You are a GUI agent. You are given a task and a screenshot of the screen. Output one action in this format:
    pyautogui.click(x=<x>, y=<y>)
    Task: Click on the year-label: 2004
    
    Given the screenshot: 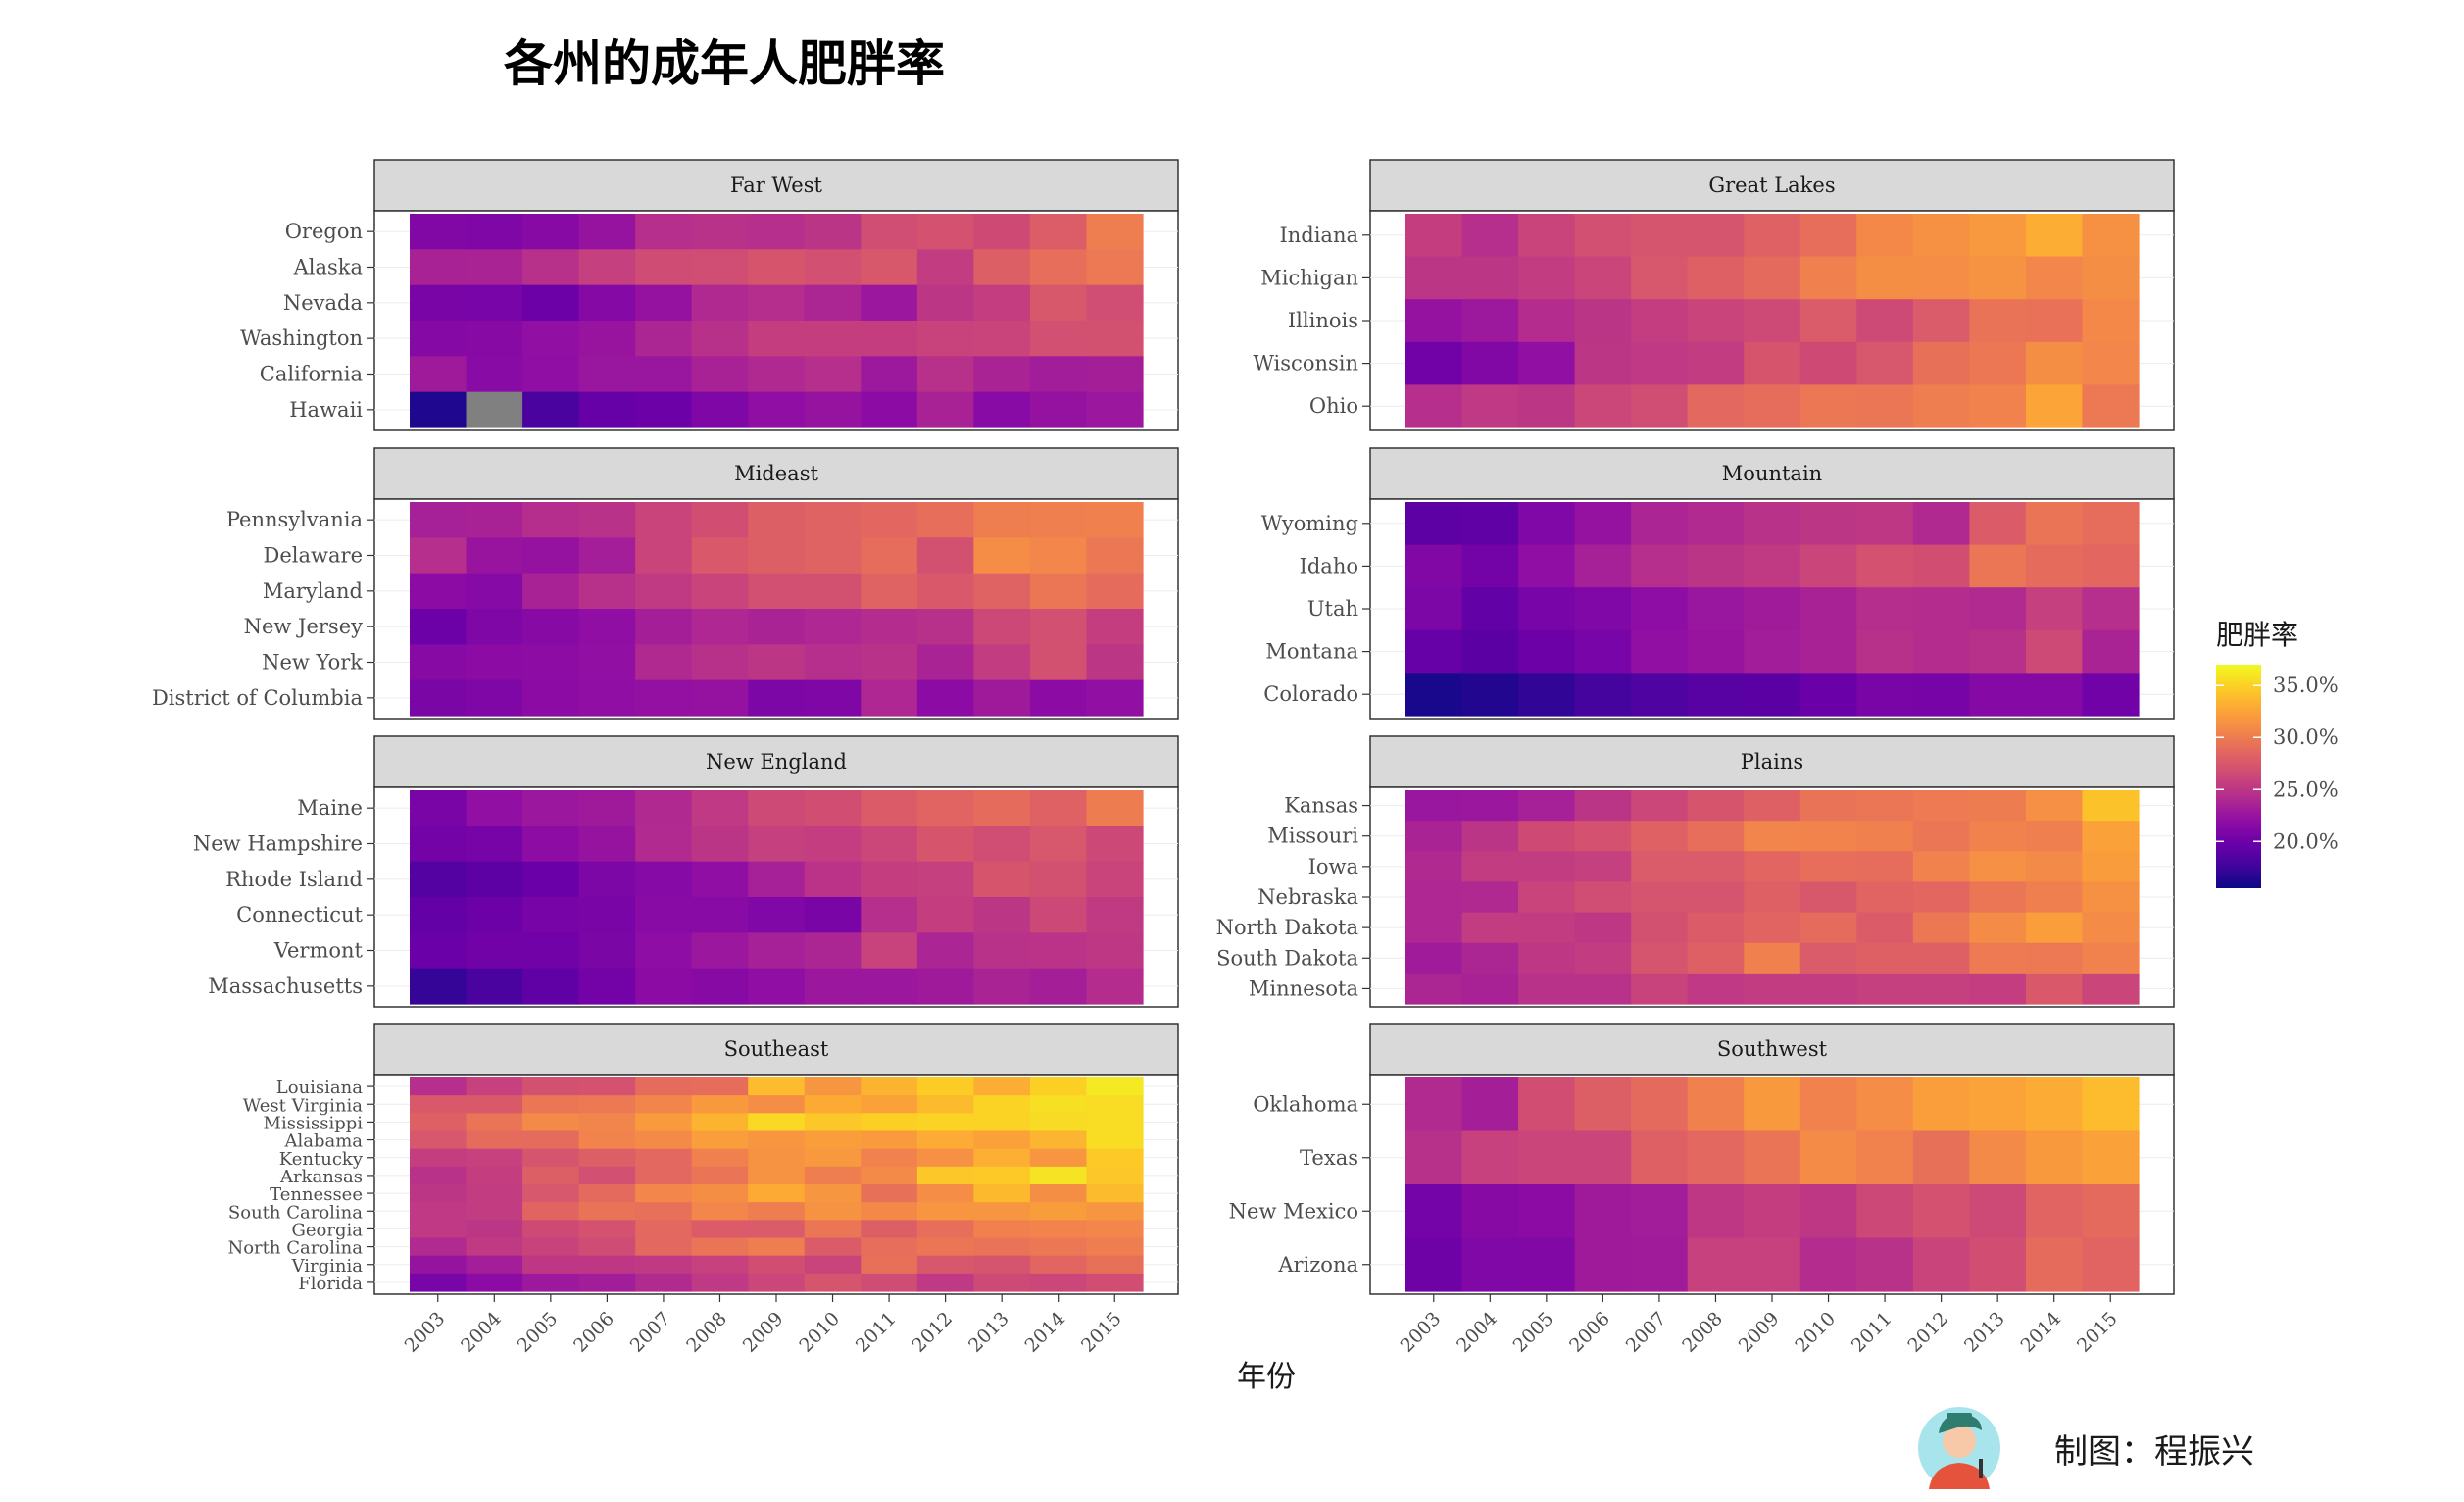 What is the action you would take?
    pyautogui.click(x=1478, y=1332)
    